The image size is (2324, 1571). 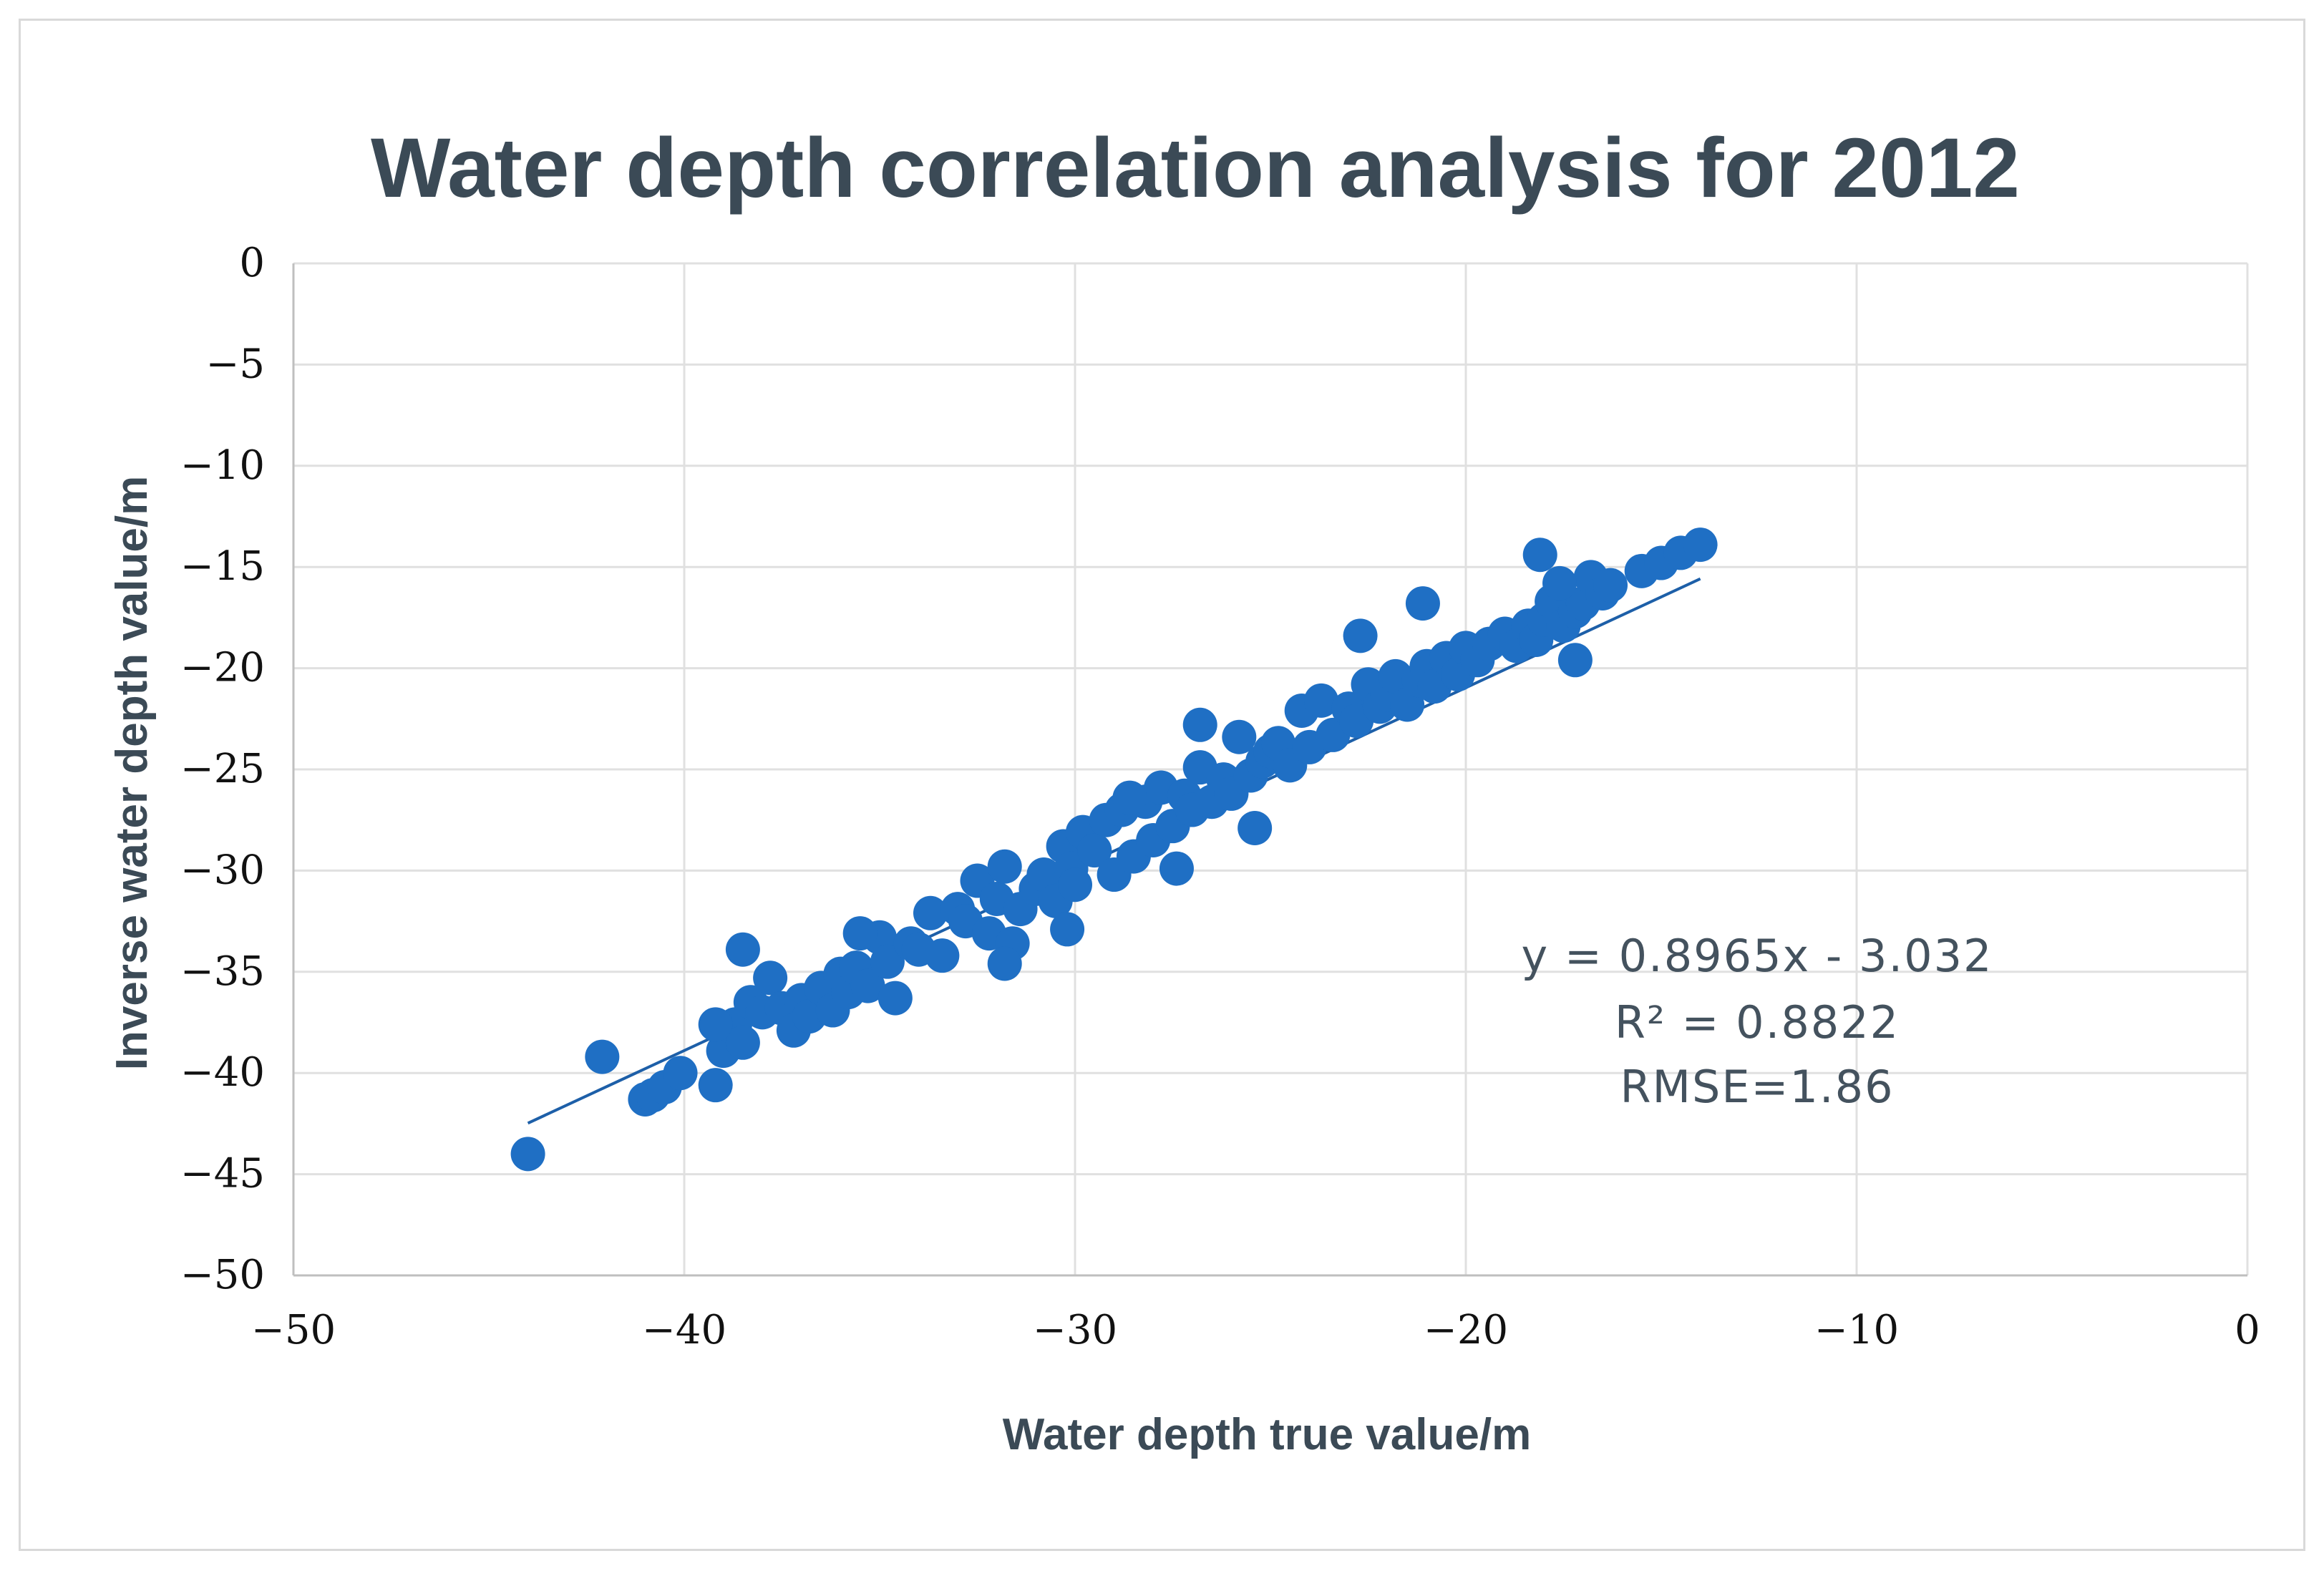 What do you see at coordinates (132, 773) in the screenshot?
I see `y-axis-title: Inverse water depth value/m` at bounding box center [132, 773].